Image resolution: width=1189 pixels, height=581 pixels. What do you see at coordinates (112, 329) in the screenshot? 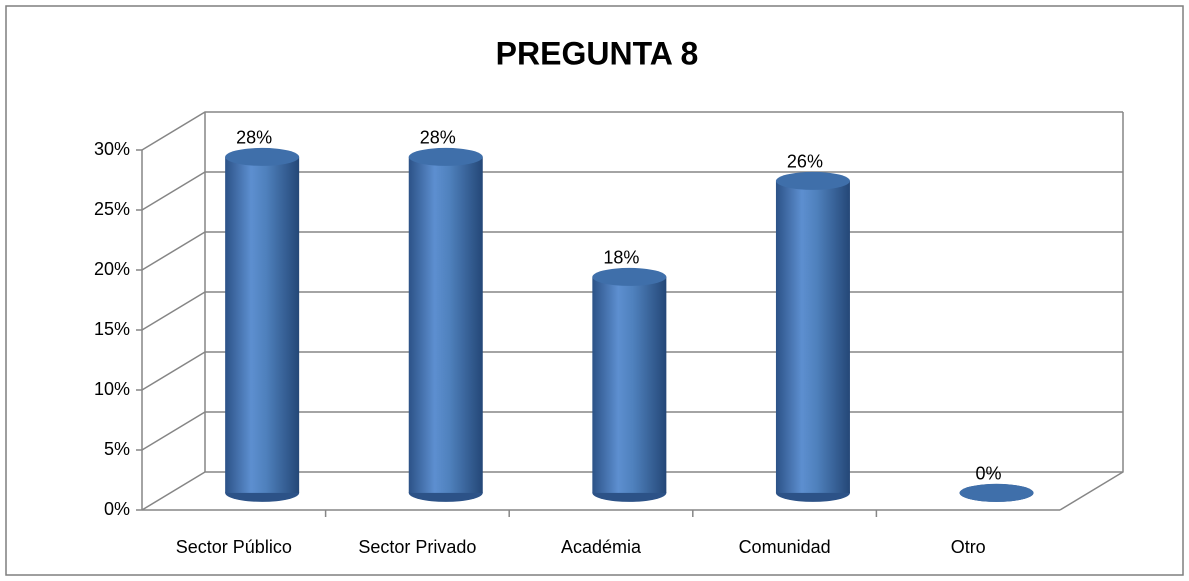
I see `y-tick-label: 15%` at bounding box center [112, 329].